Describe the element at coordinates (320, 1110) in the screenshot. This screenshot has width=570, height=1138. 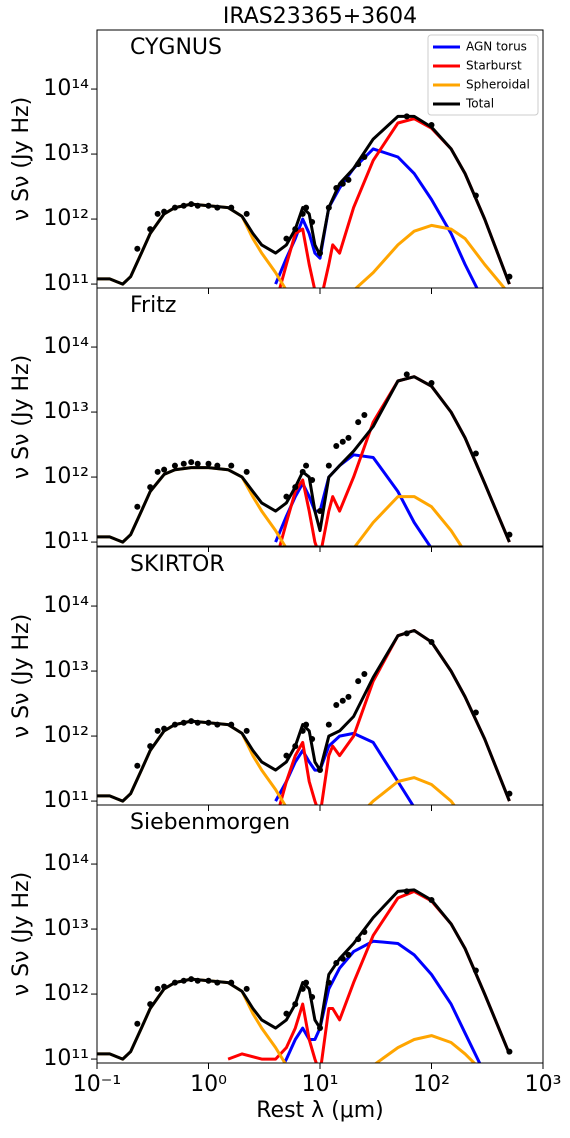
I see `x-axis-label: Rest λ (μm)` at that location.